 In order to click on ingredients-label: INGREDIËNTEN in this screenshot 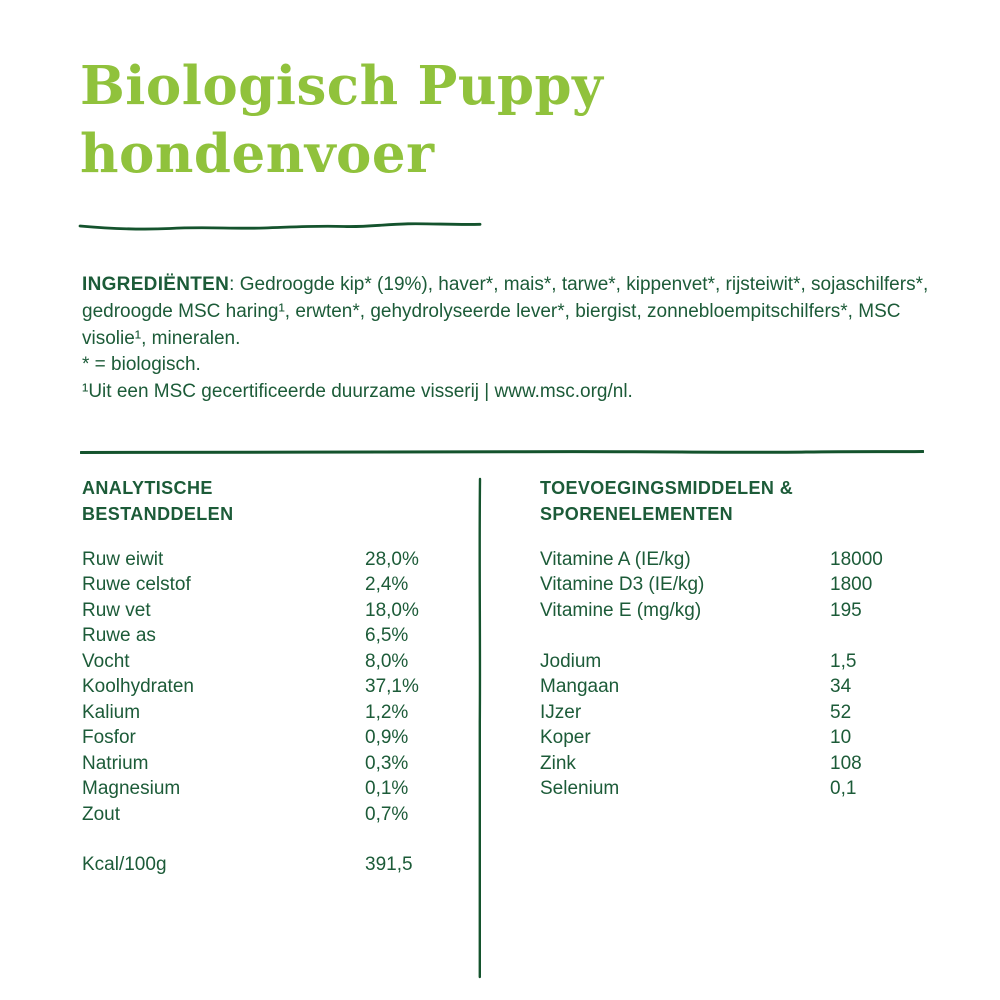, I will do `click(156, 284)`.